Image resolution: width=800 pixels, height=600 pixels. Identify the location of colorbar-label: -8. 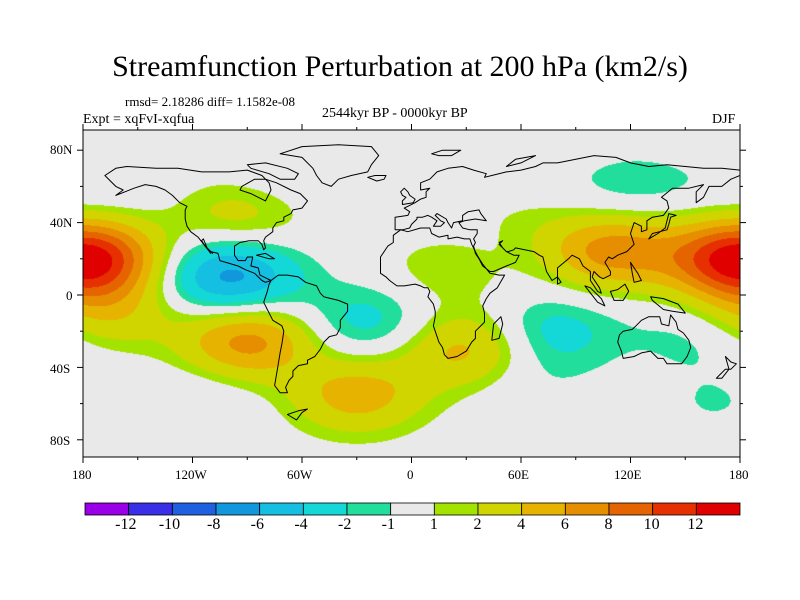
(214, 524).